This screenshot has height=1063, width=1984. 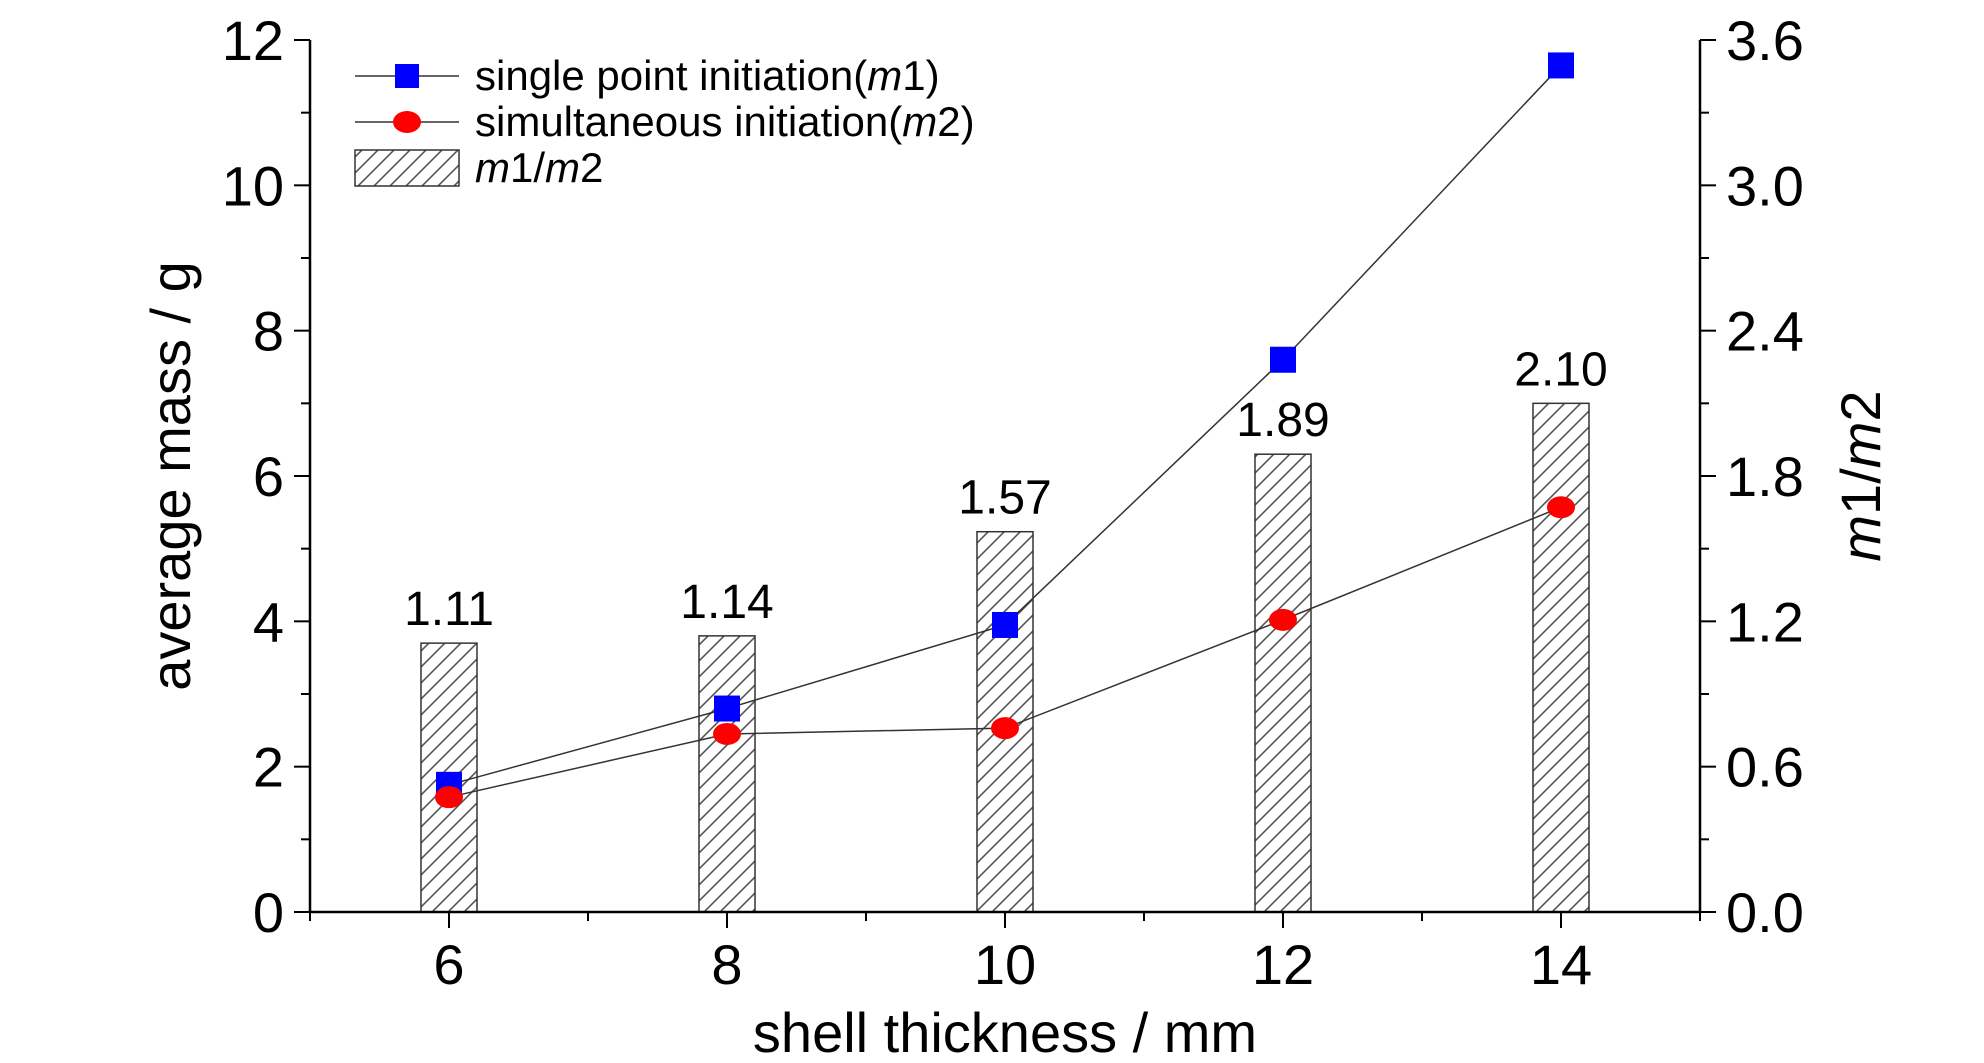 What do you see at coordinates (268, 912) in the screenshot?
I see `y-tick-label: 0` at bounding box center [268, 912].